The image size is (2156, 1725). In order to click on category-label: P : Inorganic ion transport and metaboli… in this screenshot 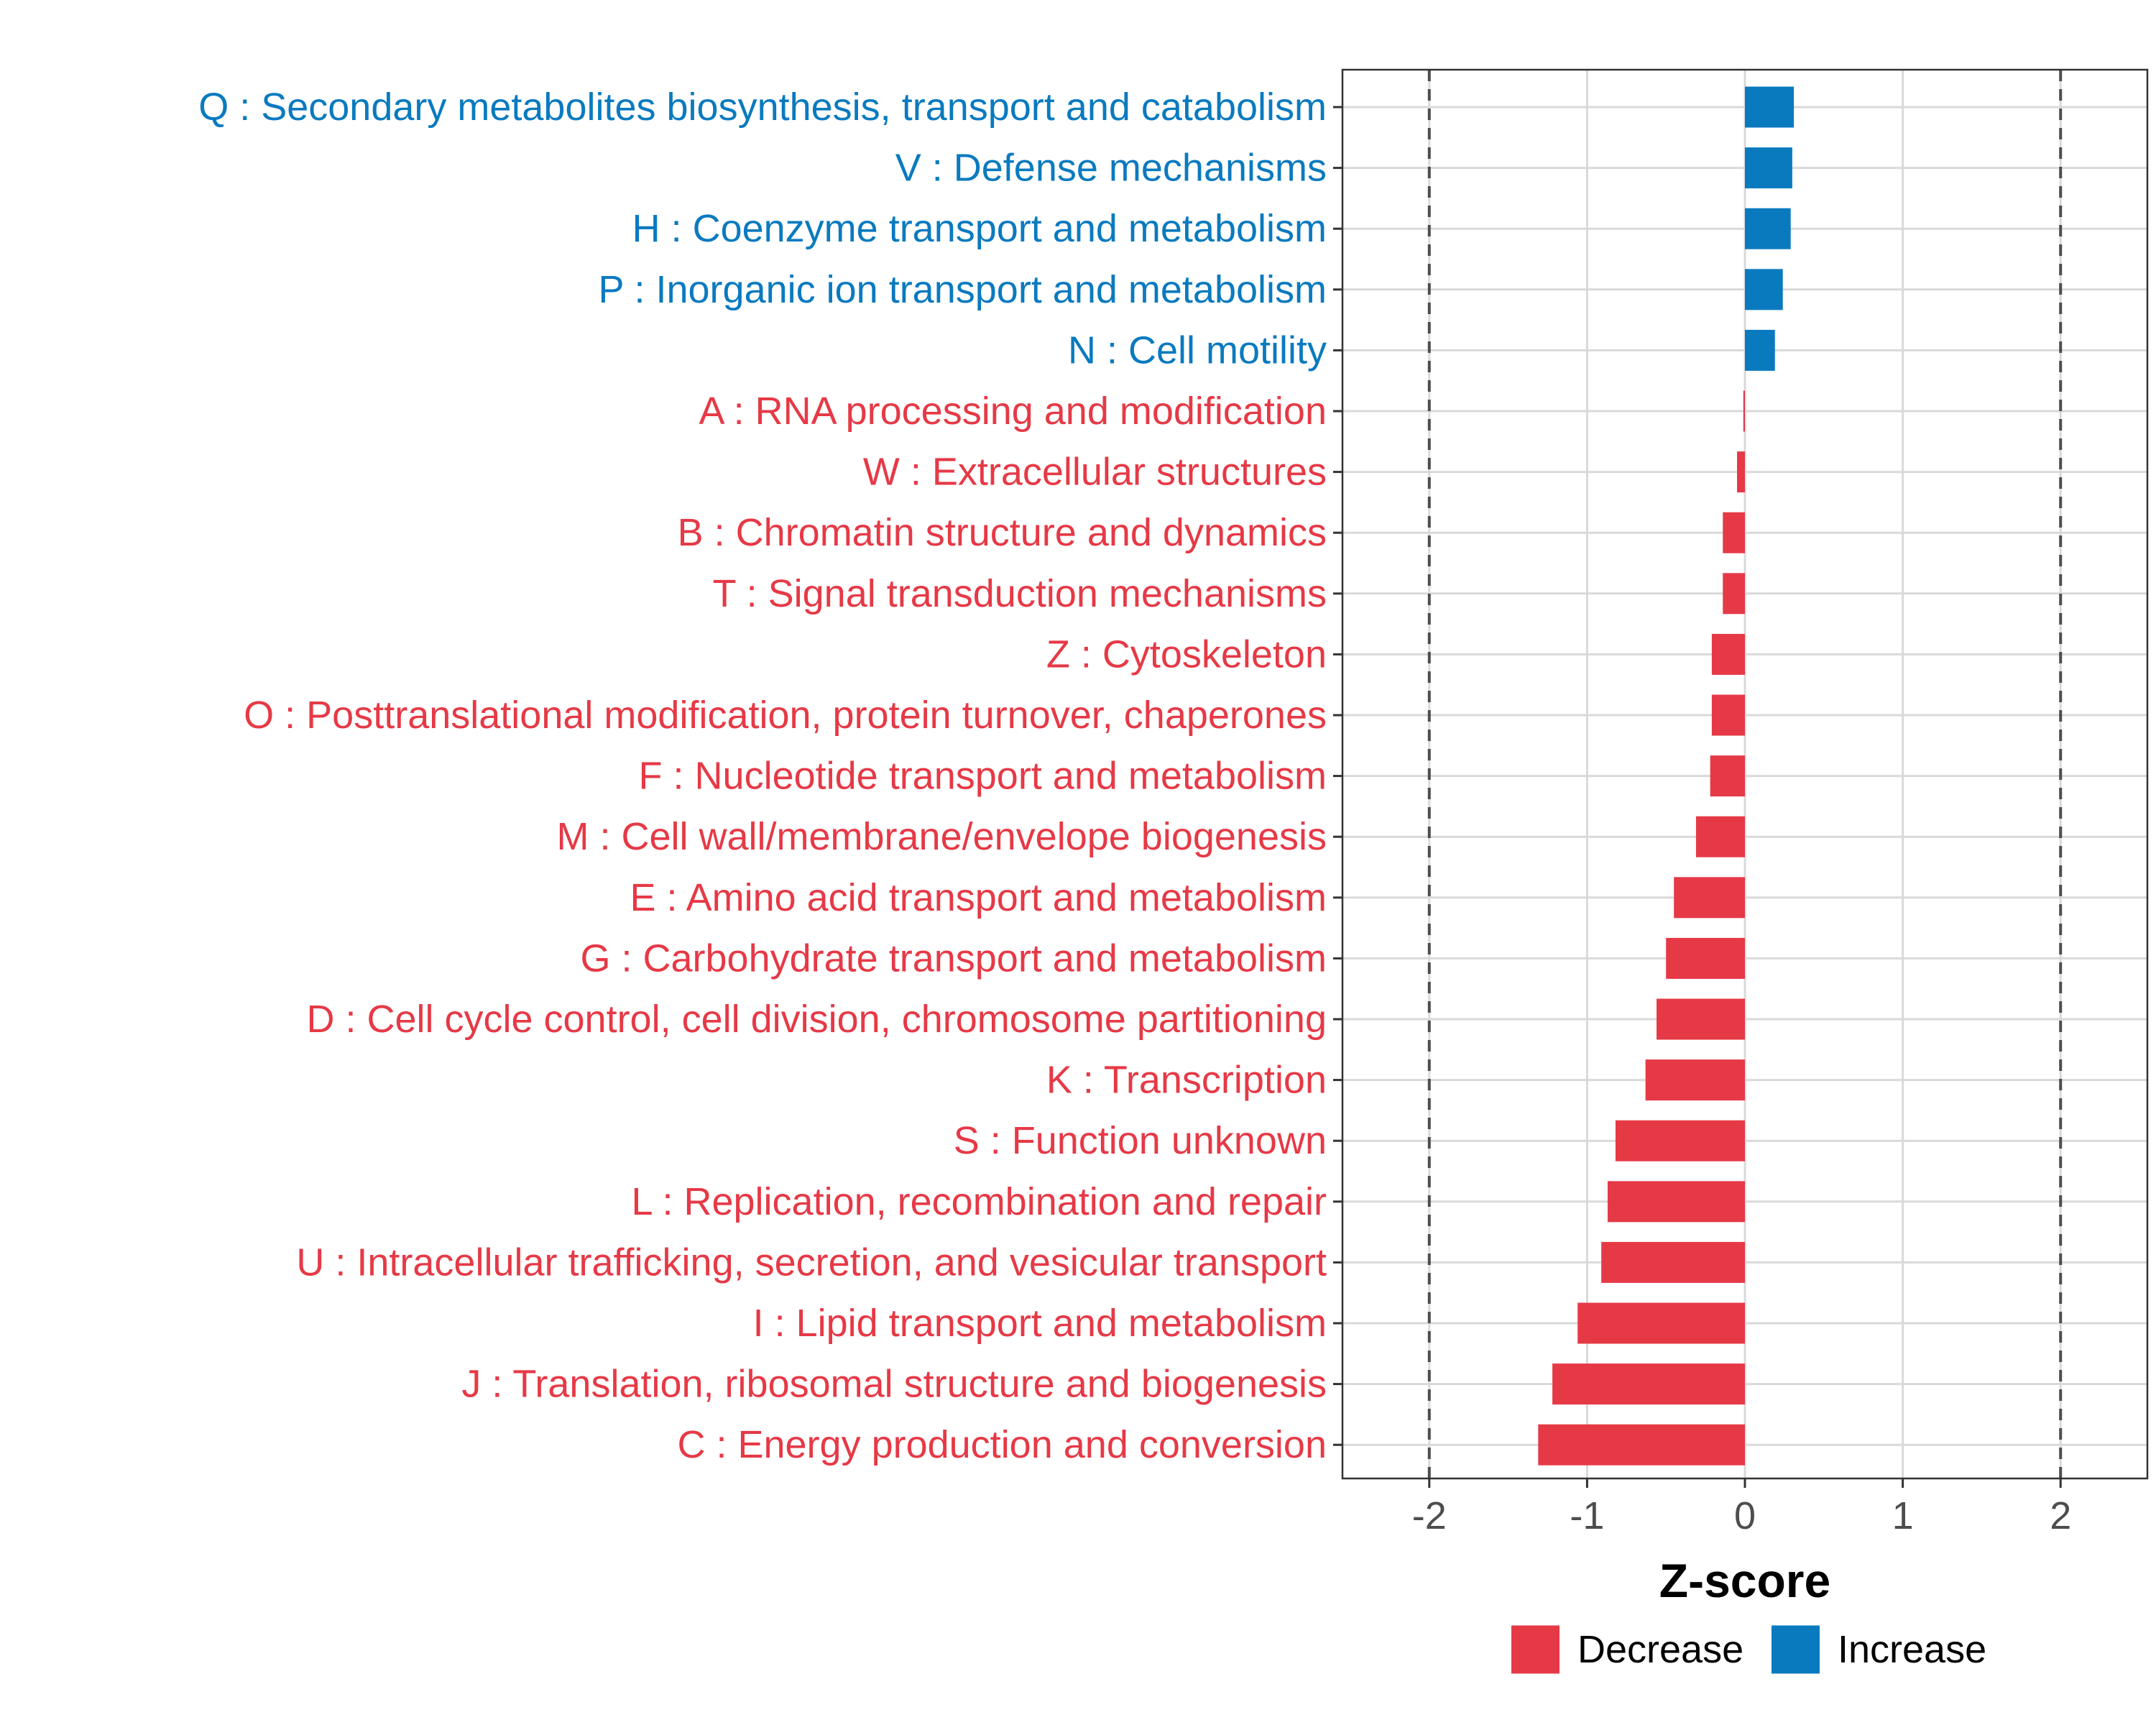, I will do `click(963, 289)`.